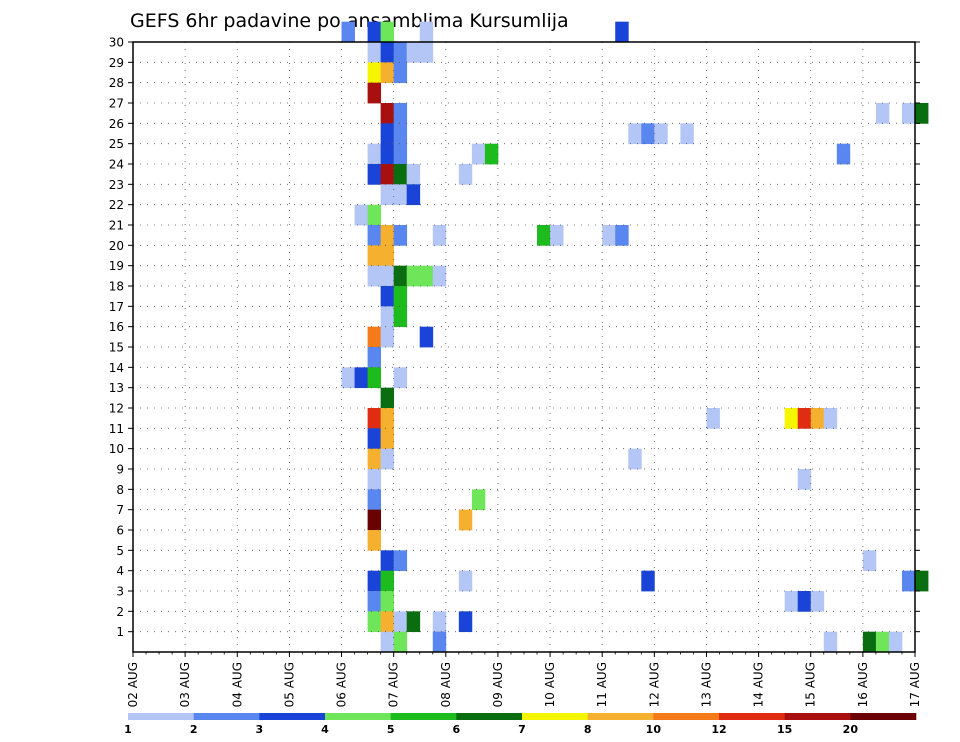 This screenshot has width=960, height=742. What do you see at coordinates (116, 429) in the screenshot?
I see `y-tick-label: 11` at bounding box center [116, 429].